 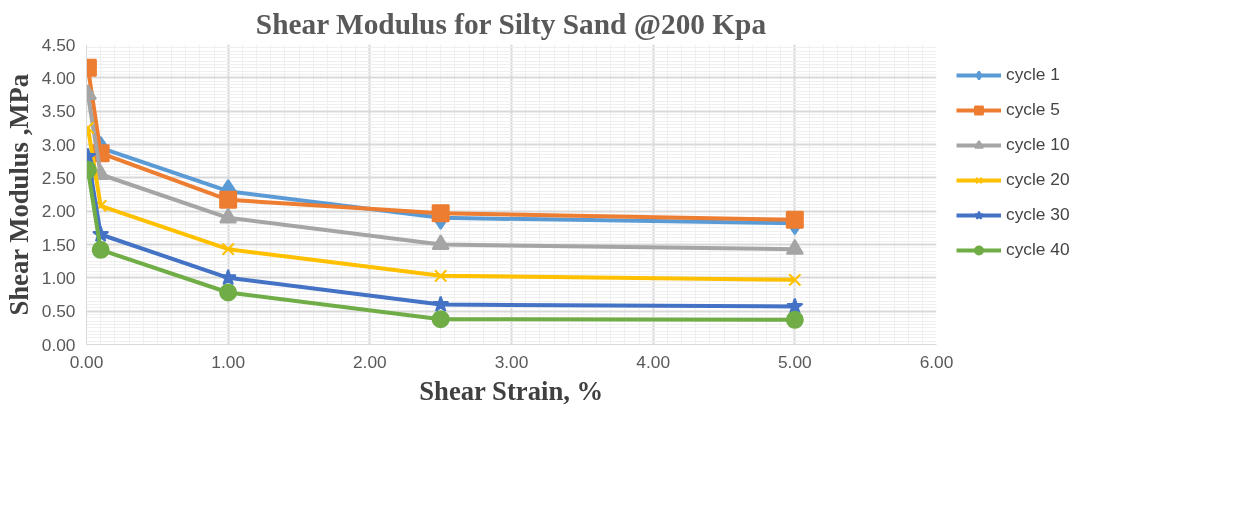 I want to click on x-tick-label: 4.00, so click(x=653, y=361).